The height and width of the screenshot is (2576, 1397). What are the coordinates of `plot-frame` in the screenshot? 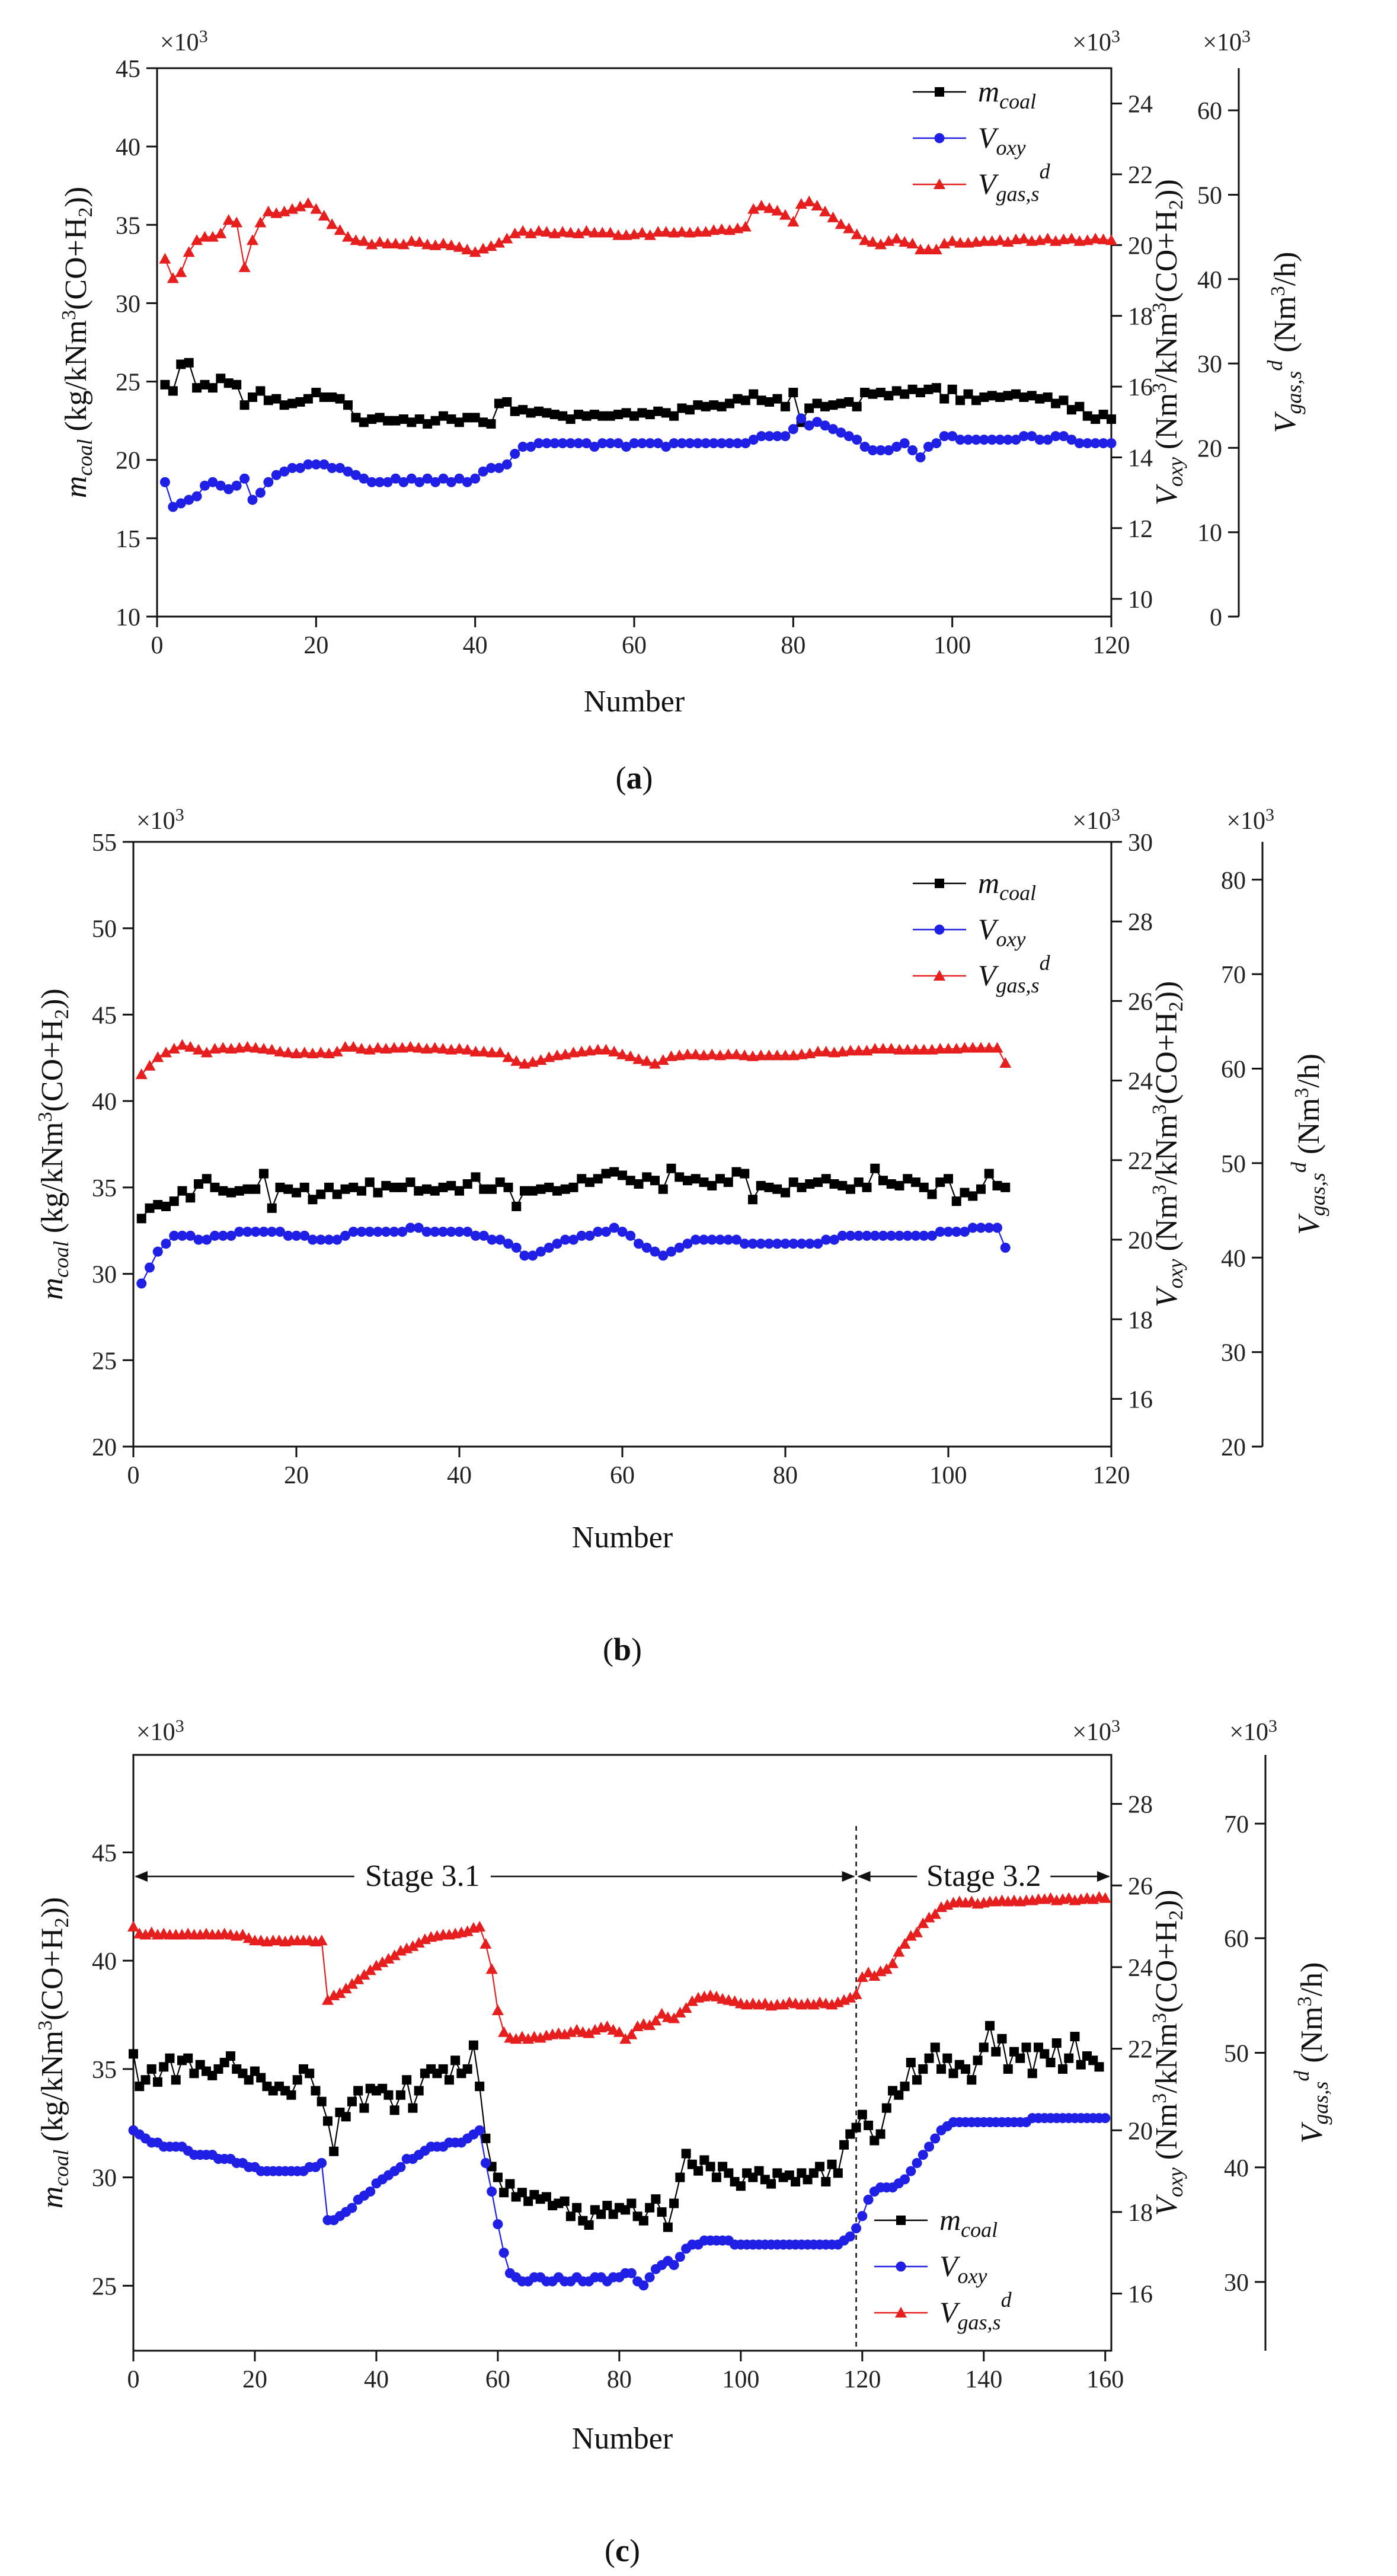 It's located at (634, 342).